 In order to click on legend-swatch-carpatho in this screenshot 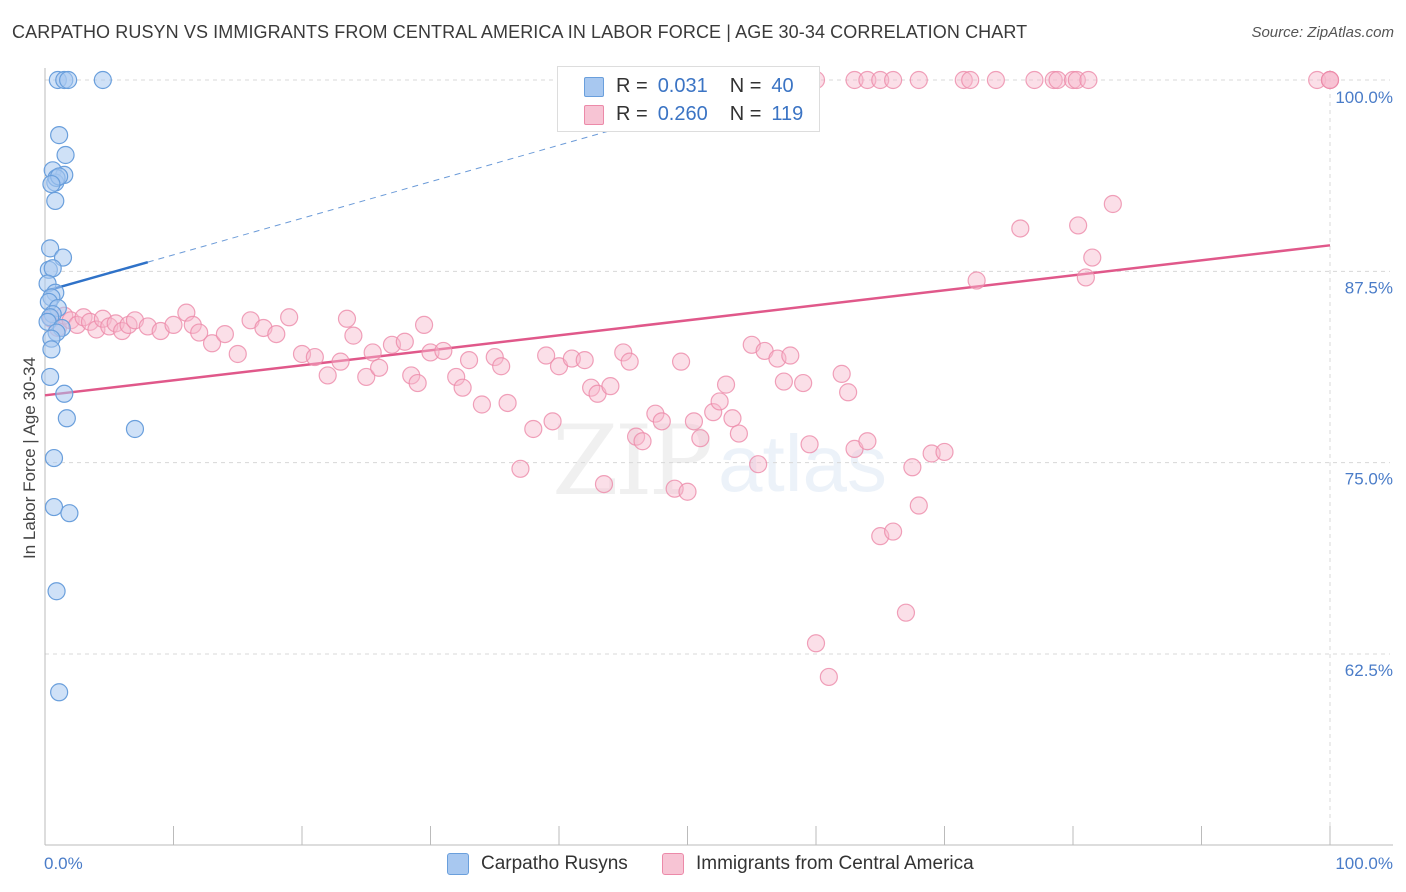, I will do `click(594, 87)`.